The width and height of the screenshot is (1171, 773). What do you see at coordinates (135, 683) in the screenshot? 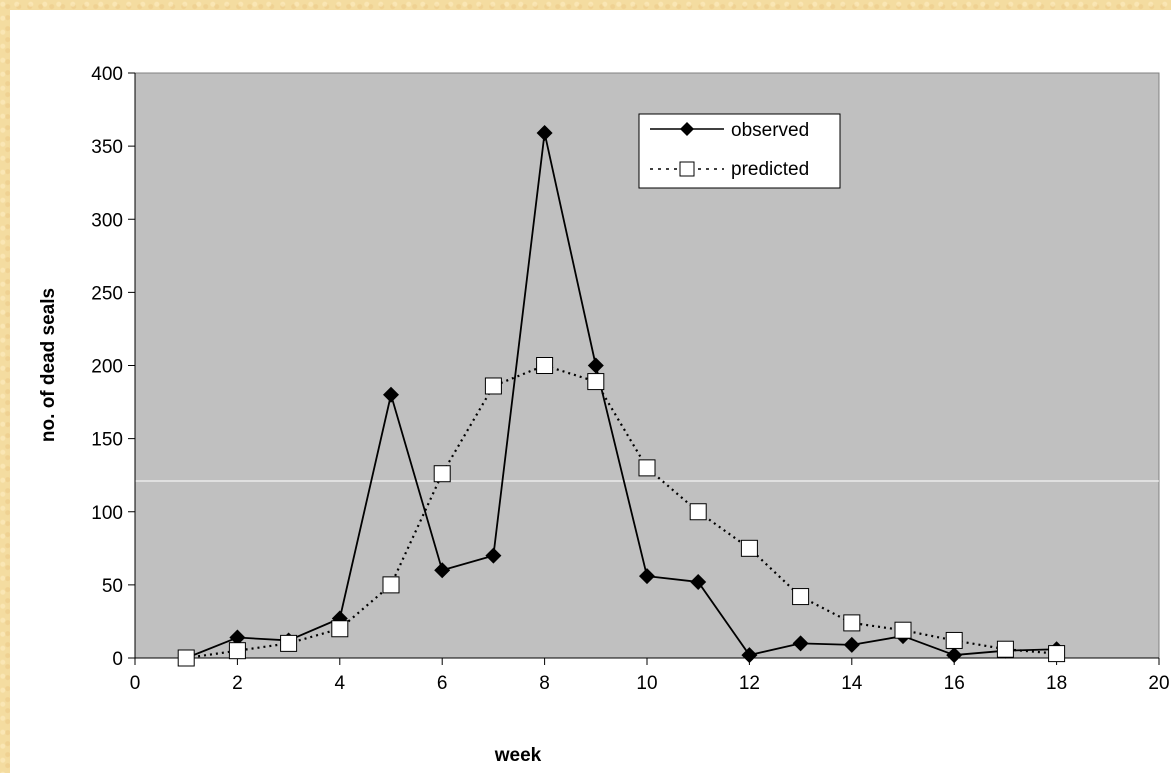
I see `x-tick-label: 0` at bounding box center [135, 683].